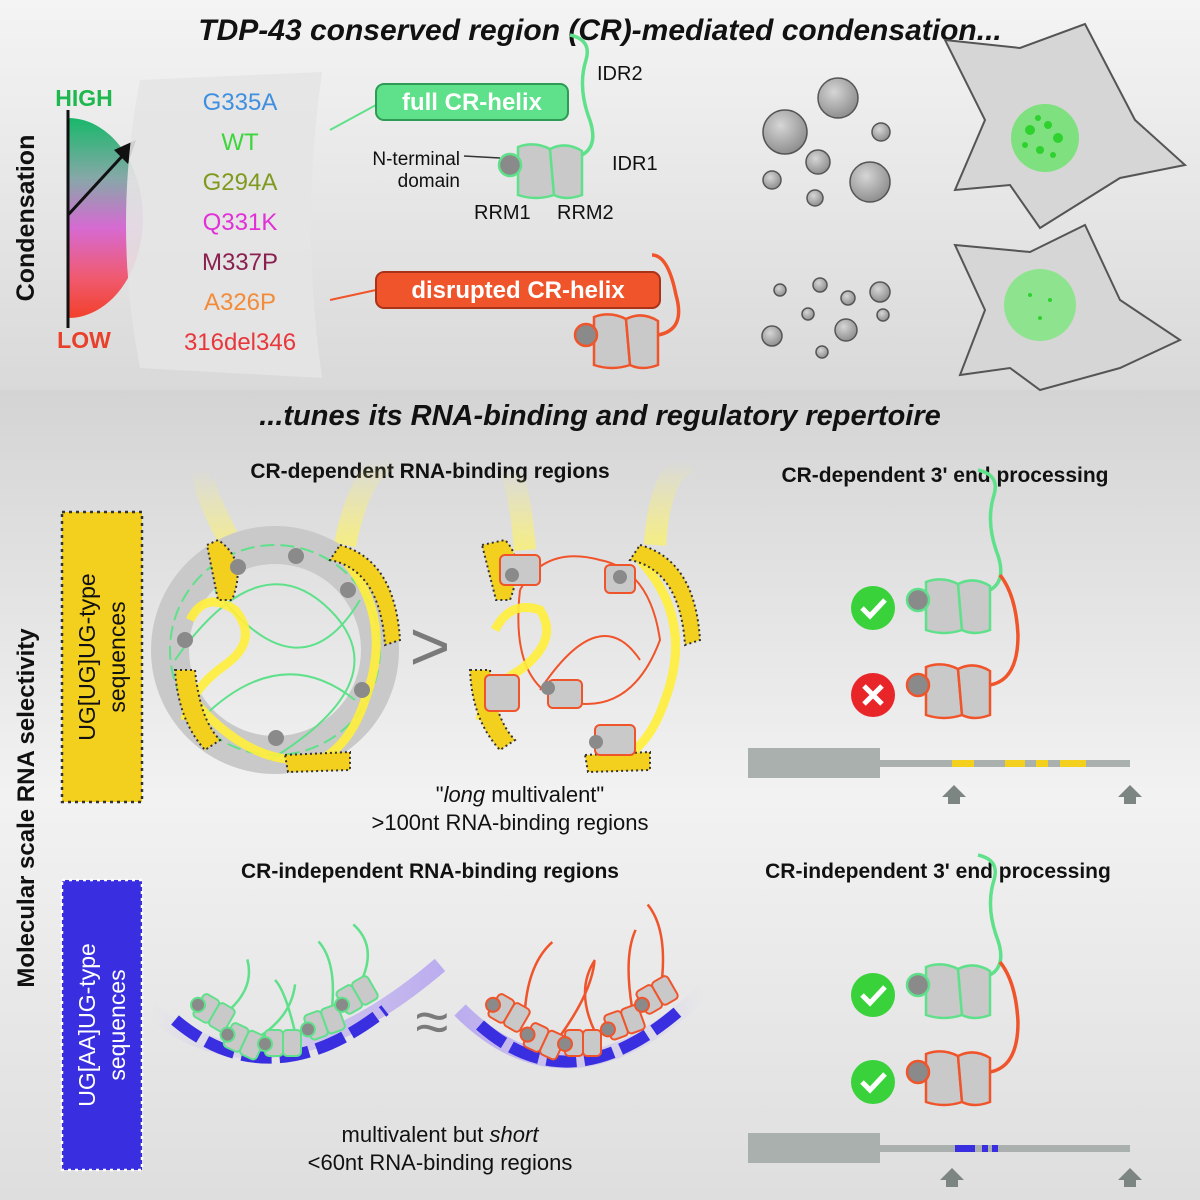 The height and width of the screenshot is (1200, 1200). Describe the element at coordinates (430, 646) in the screenshot. I see `greater-than-symbol: >` at that location.